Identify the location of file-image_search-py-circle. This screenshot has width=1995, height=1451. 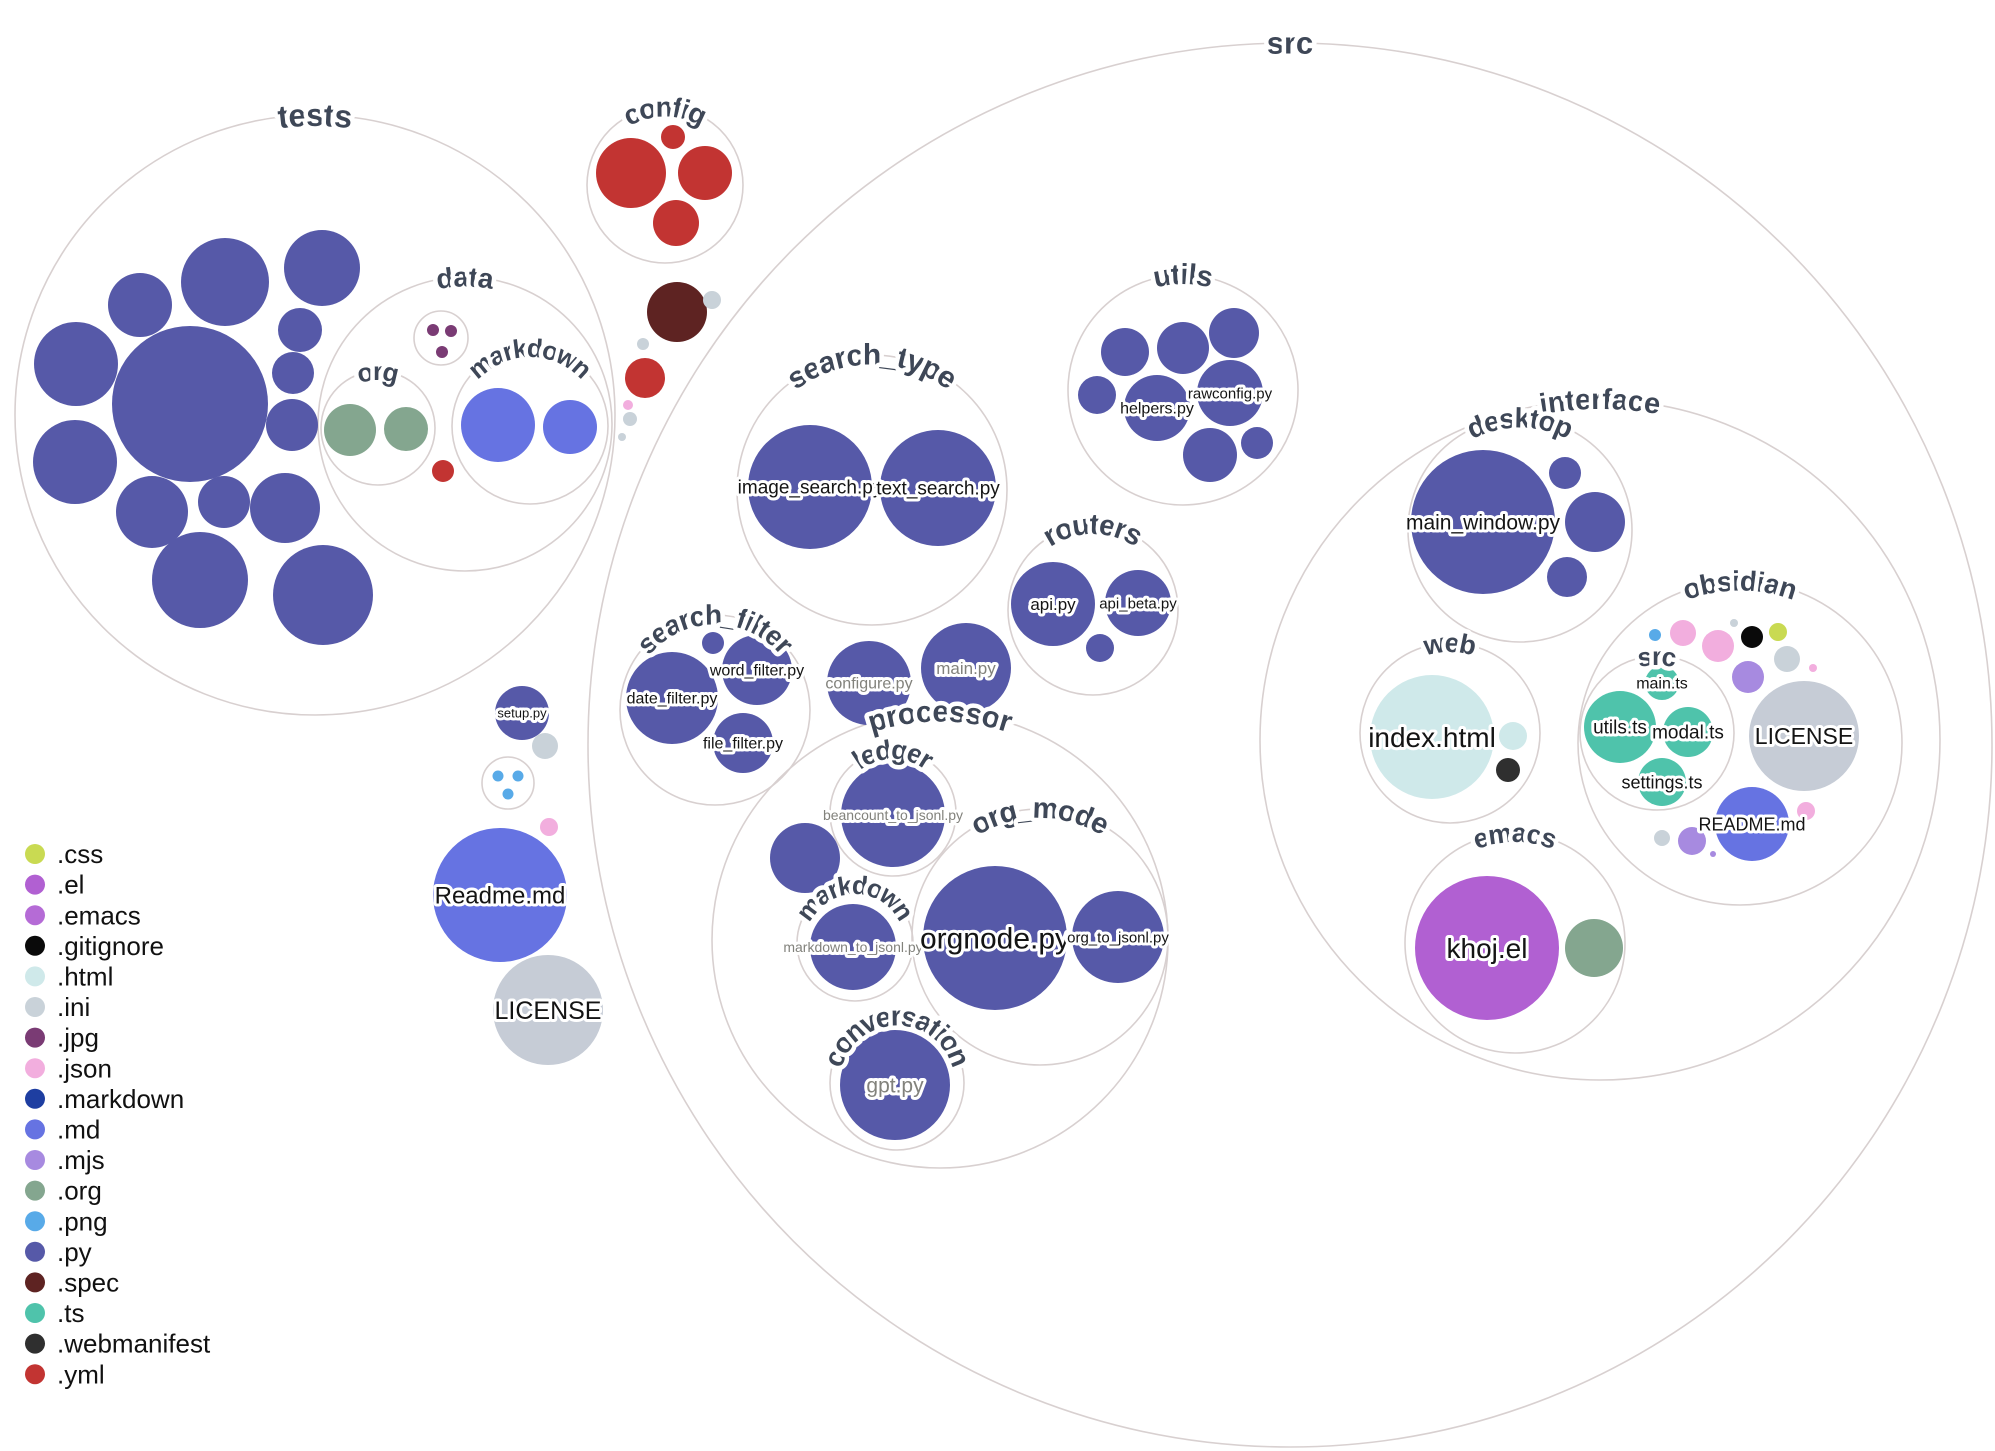
(810, 487).